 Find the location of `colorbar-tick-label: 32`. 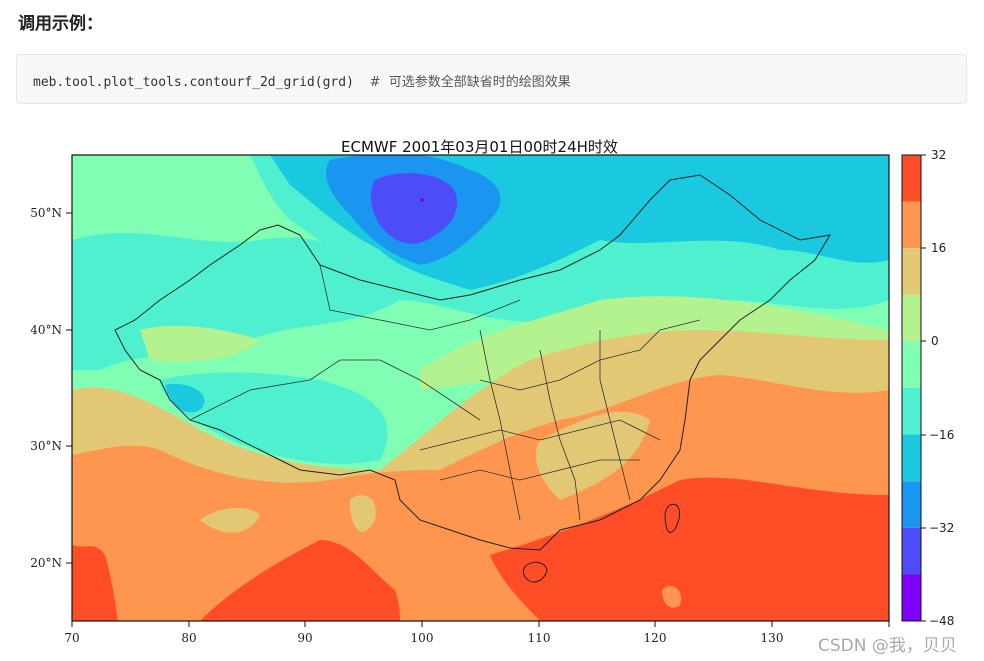

colorbar-tick-label: 32 is located at coordinates (938, 155).